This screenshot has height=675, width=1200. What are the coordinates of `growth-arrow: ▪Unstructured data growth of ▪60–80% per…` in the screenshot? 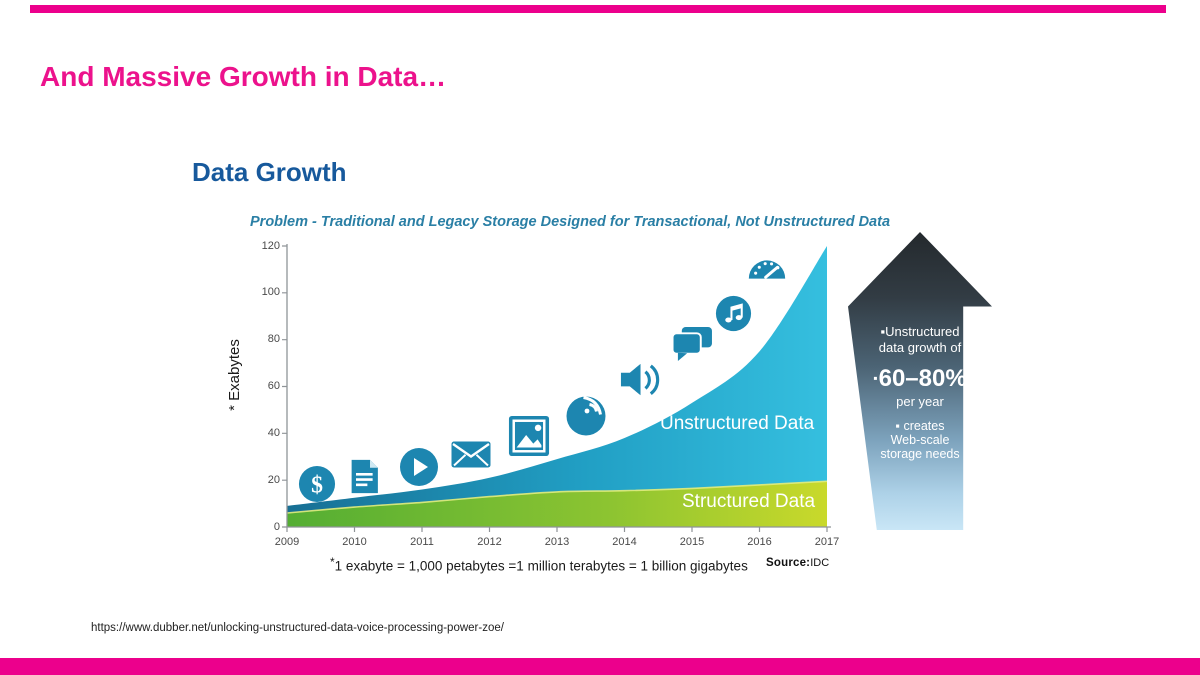 It's located at (920, 381).